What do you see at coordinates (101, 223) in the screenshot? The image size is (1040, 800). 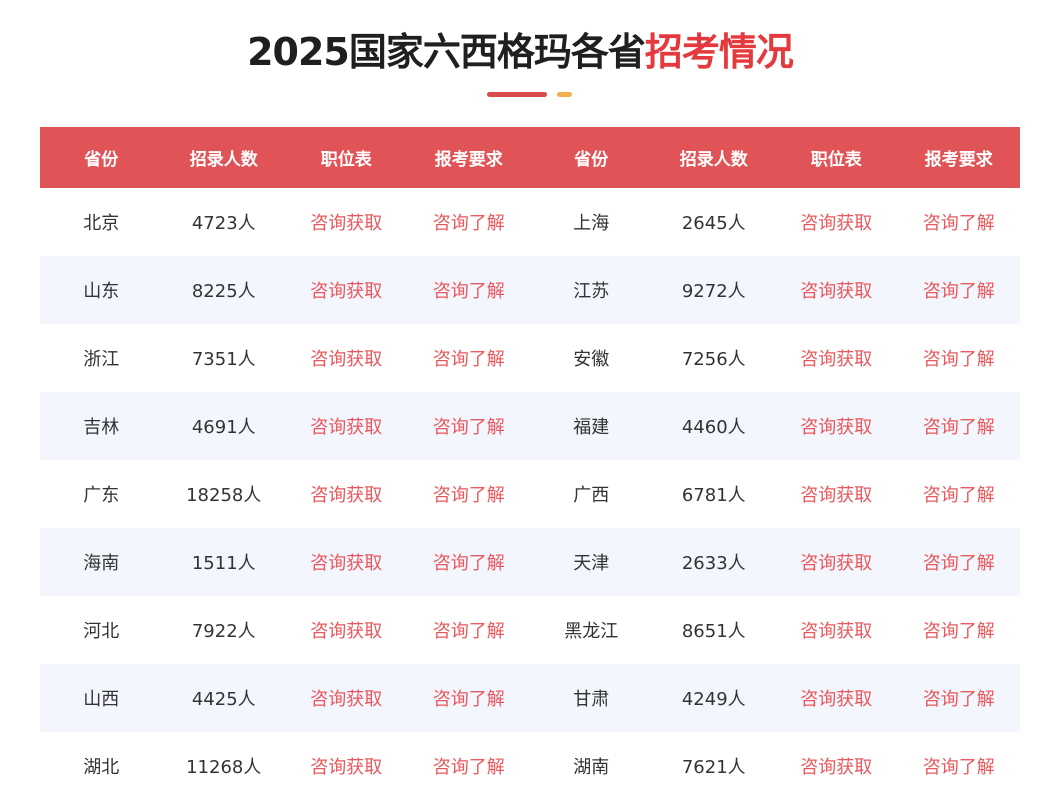 I see `province-cell: 北京` at bounding box center [101, 223].